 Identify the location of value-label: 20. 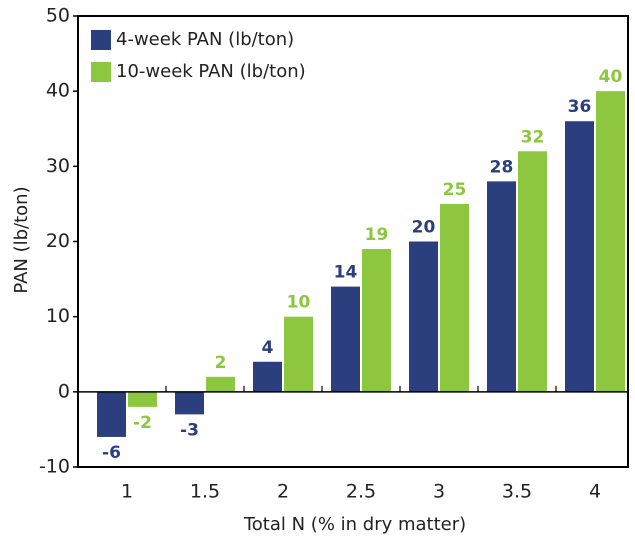
(424, 228).